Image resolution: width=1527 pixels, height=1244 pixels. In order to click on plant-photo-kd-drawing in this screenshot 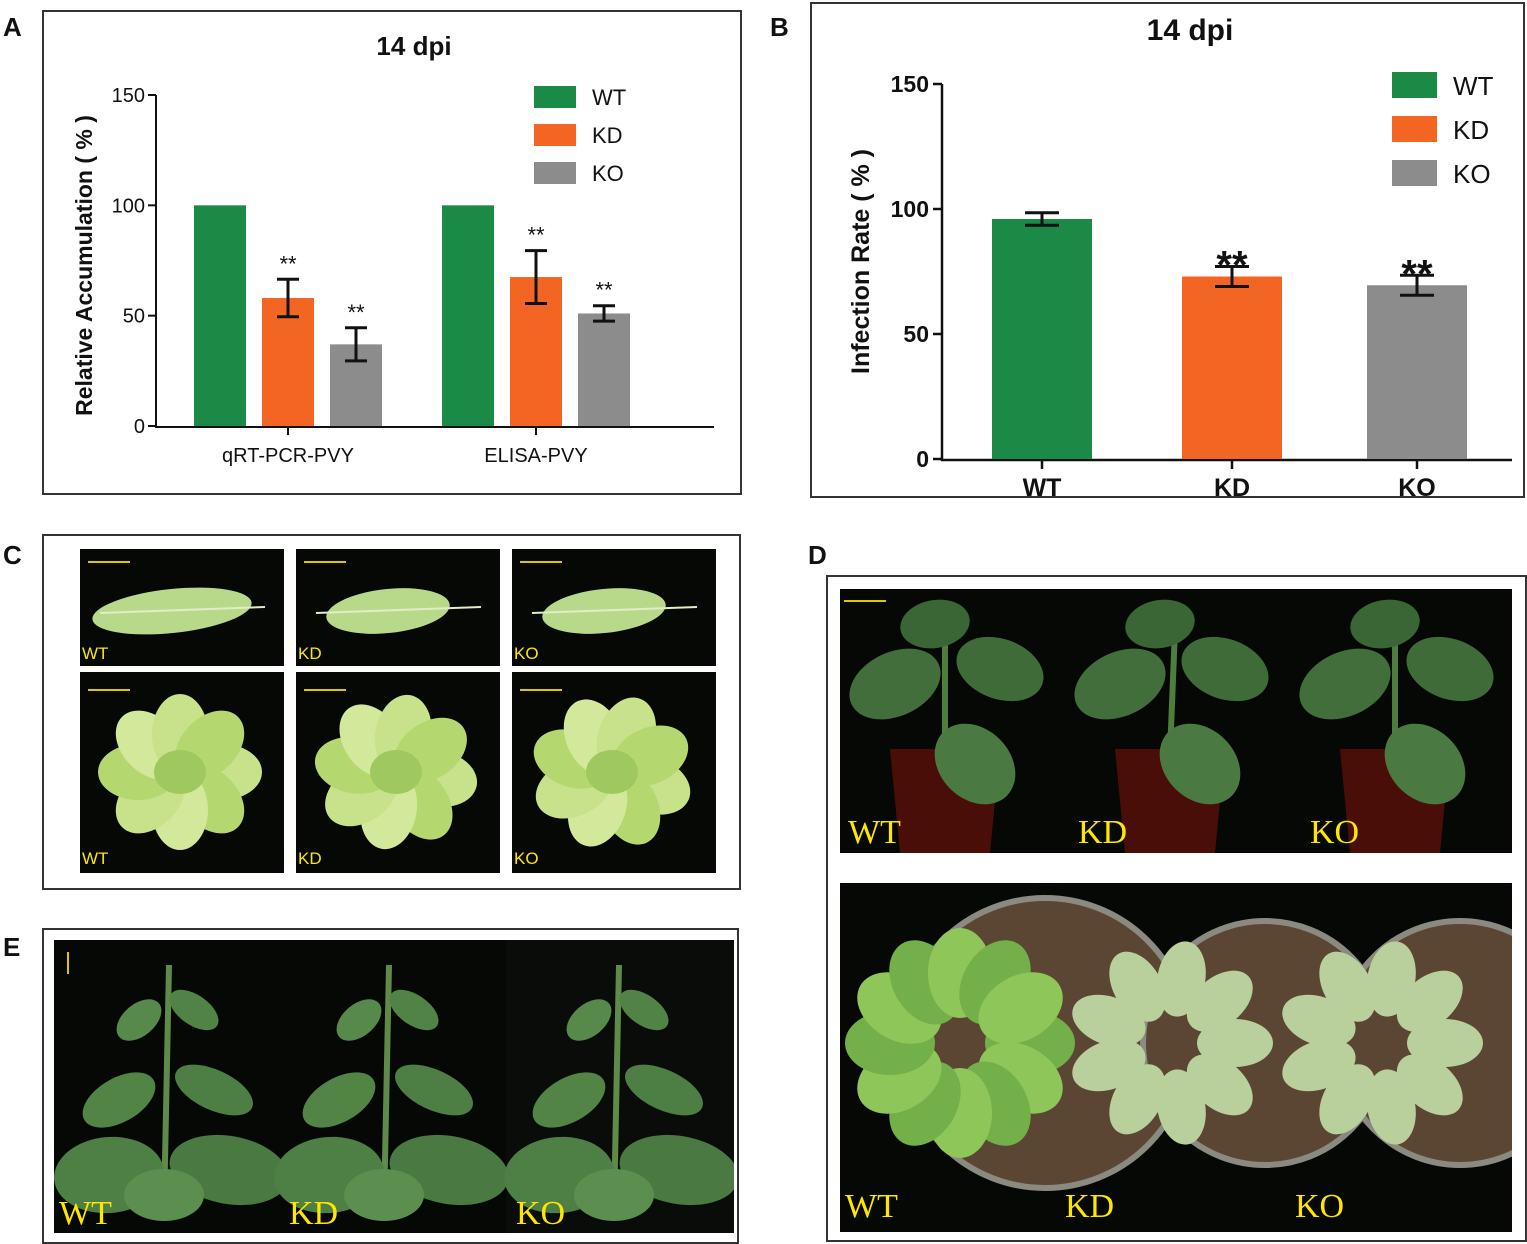, I will do `click(396, 772)`.